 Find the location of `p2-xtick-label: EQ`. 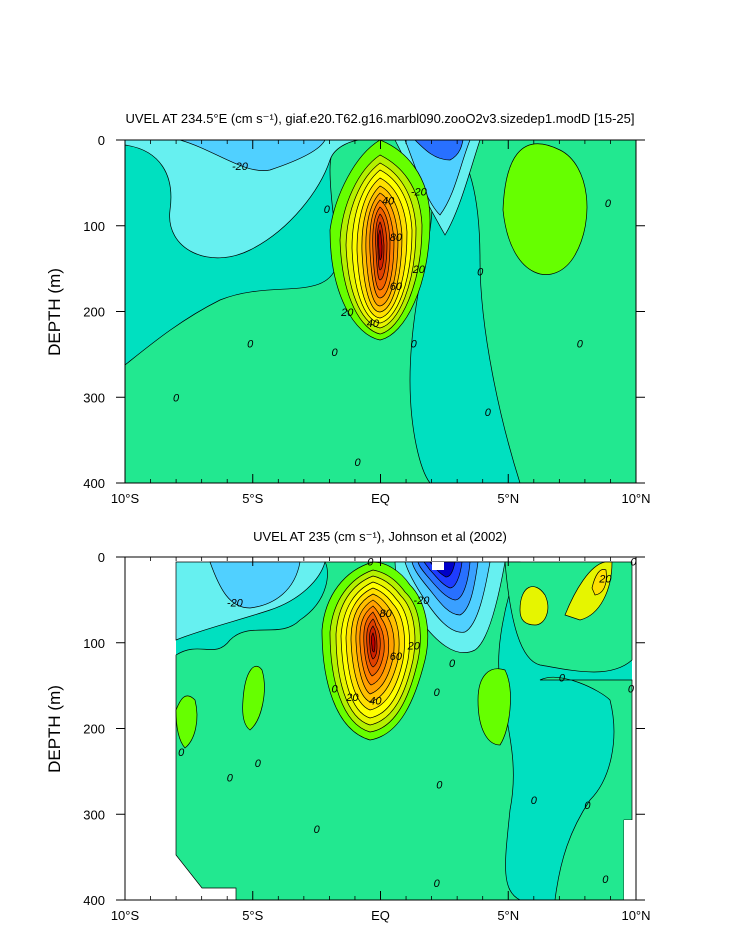

p2-xtick-label: EQ is located at coordinates (380, 915).